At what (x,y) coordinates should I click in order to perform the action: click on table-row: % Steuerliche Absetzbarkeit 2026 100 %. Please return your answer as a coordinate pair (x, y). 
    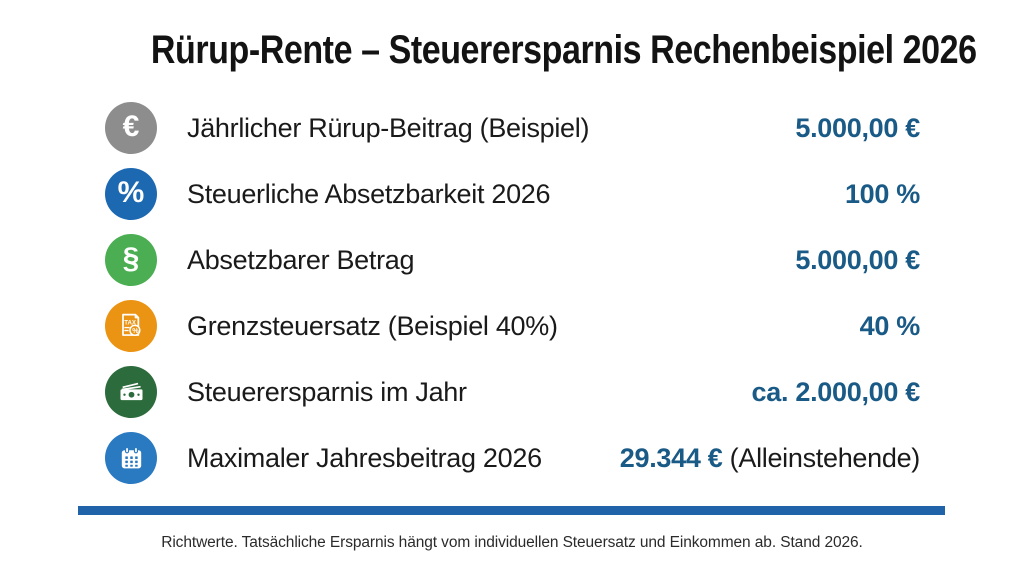
    Looking at the image, I should click on (512, 194).